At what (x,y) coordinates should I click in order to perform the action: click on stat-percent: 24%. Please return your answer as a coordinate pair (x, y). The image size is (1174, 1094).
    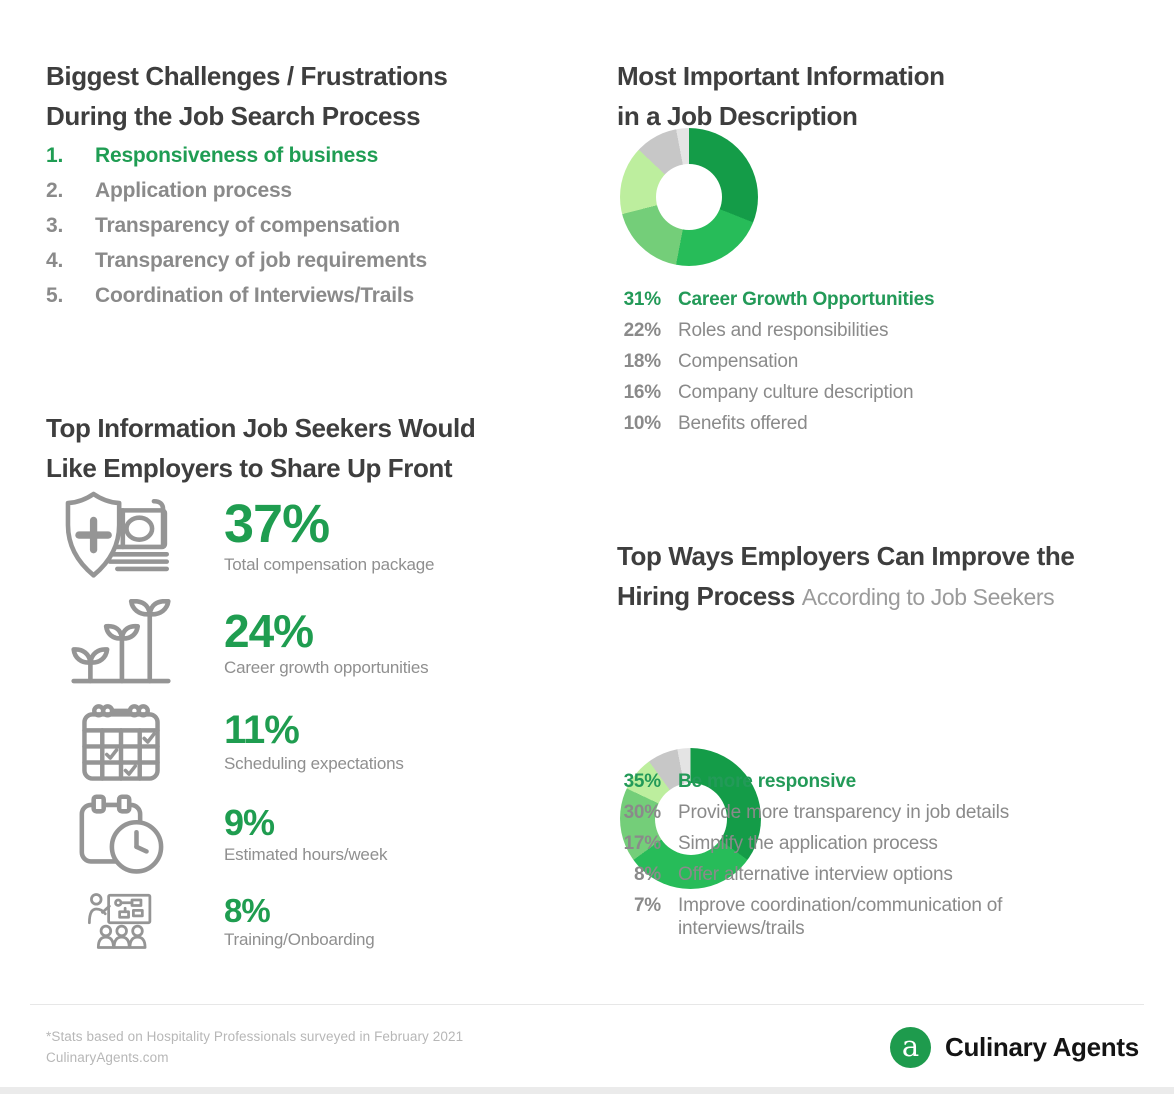
    Looking at the image, I should click on (269, 631).